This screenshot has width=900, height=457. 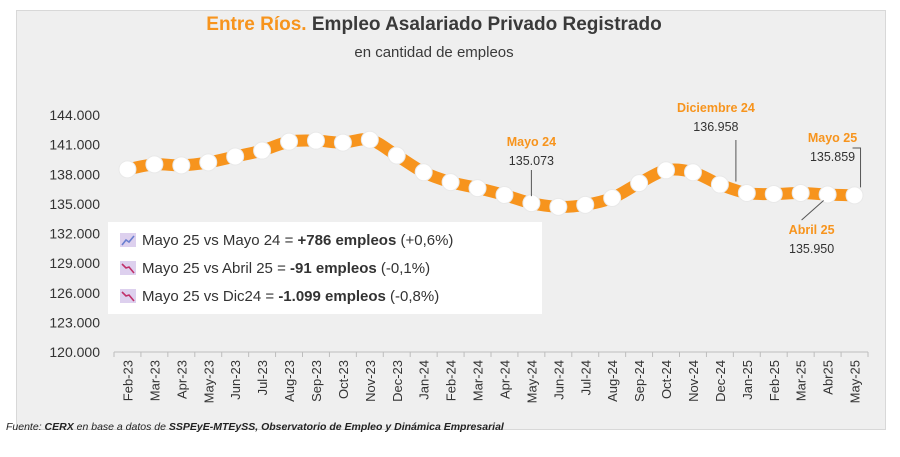 I want to click on x-tick-label: May-25, so click(x=855, y=381).